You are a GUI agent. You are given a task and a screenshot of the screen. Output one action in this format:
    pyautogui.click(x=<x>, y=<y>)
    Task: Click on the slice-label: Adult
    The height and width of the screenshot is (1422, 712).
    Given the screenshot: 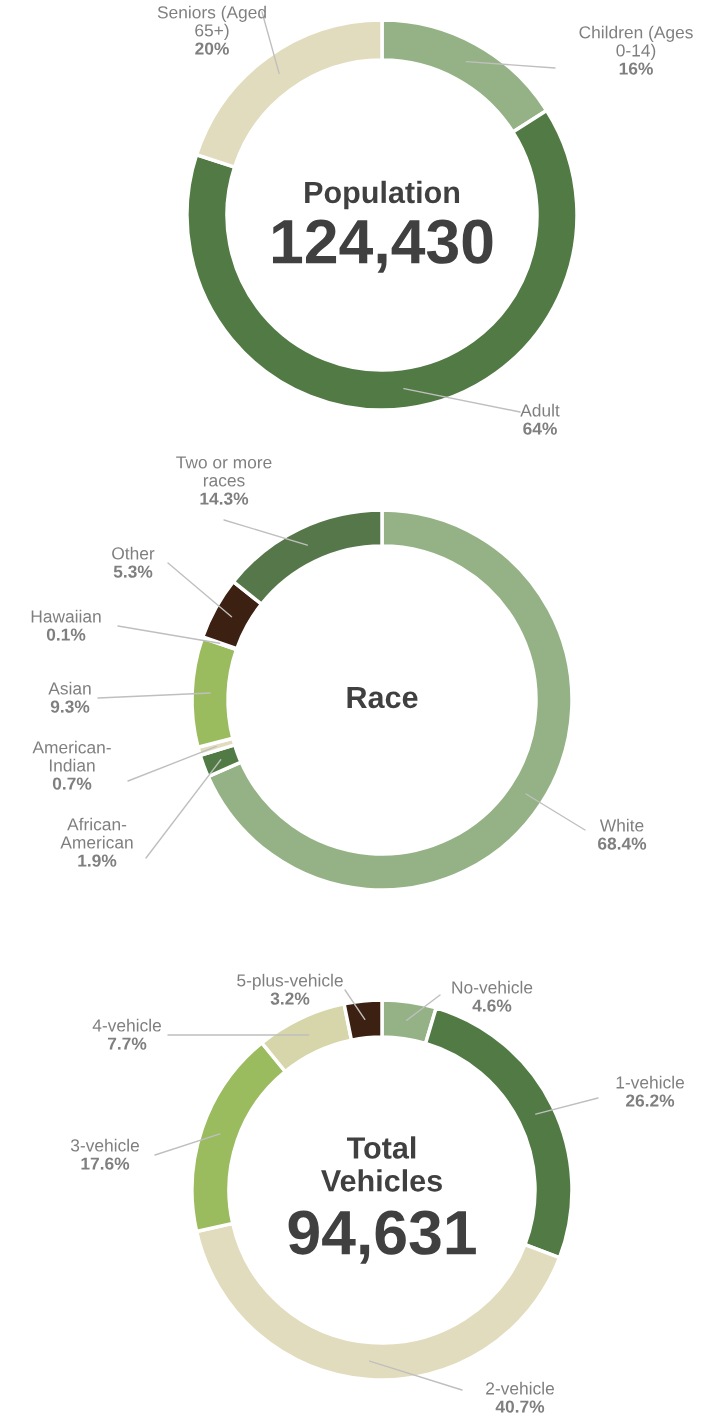 What is the action you would take?
    pyautogui.click(x=540, y=410)
    